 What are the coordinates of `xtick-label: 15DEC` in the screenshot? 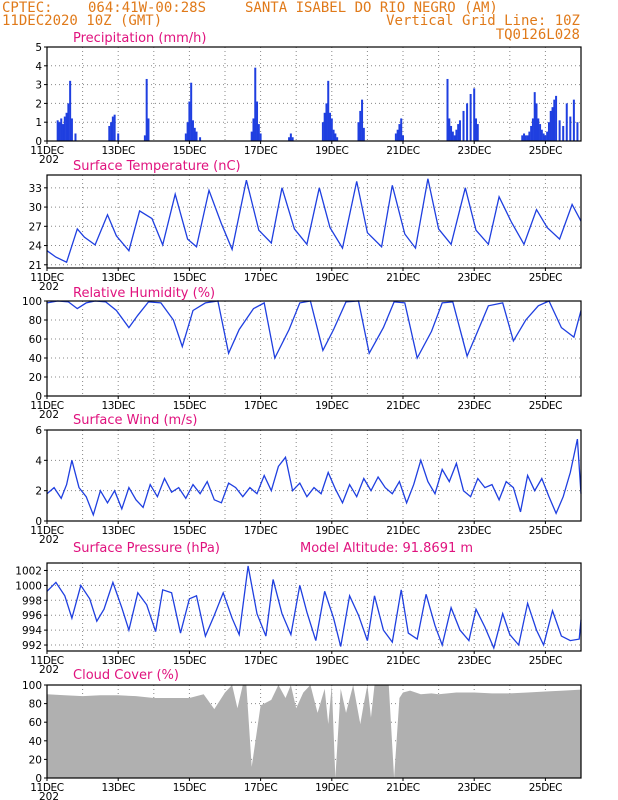 It's located at (189, 661).